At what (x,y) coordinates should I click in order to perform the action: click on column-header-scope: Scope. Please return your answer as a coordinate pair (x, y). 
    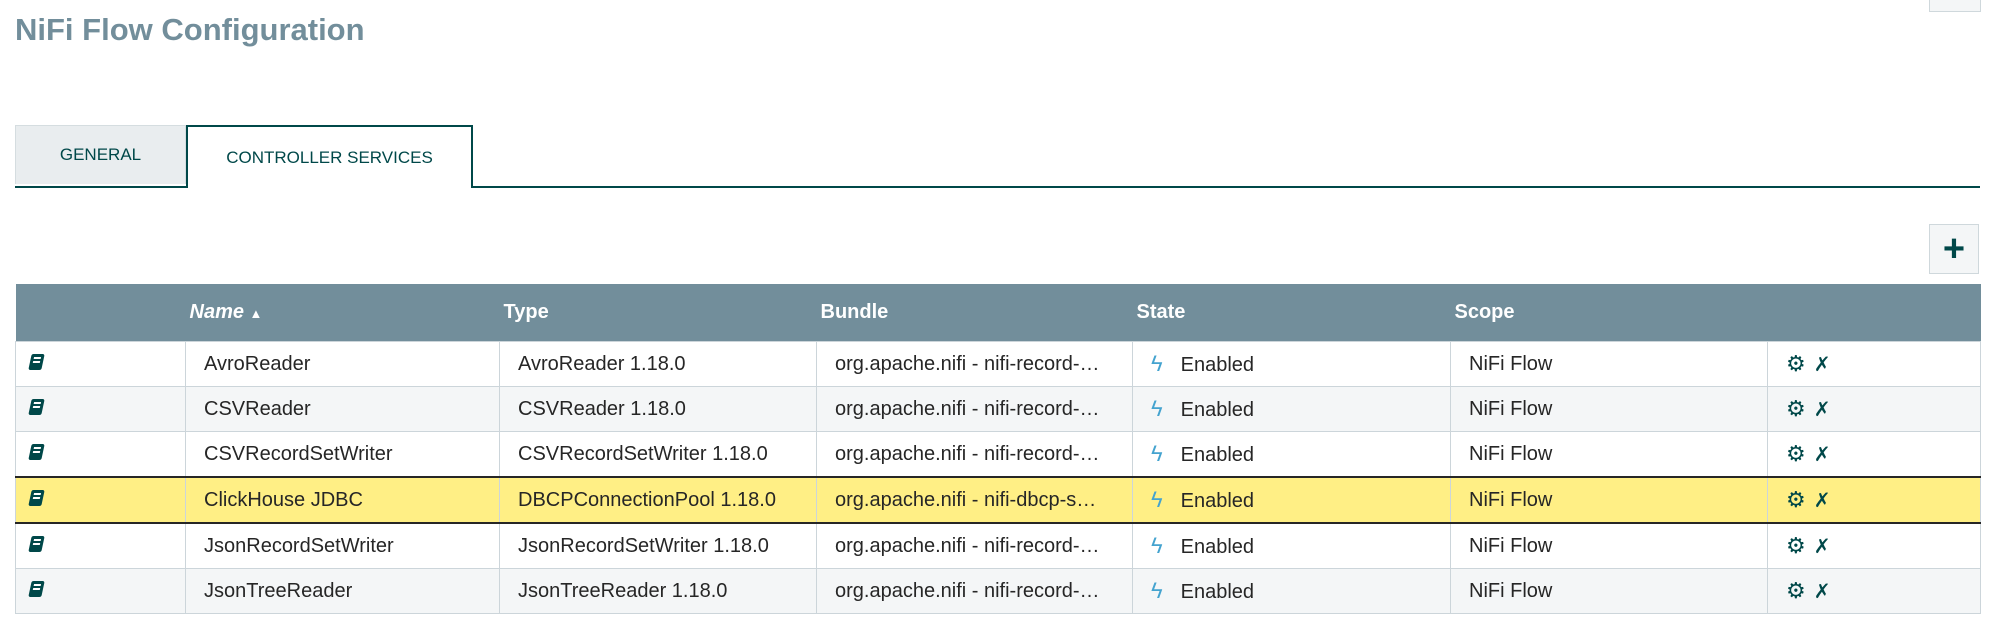
    Looking at the image, I should click on (1609, 313).